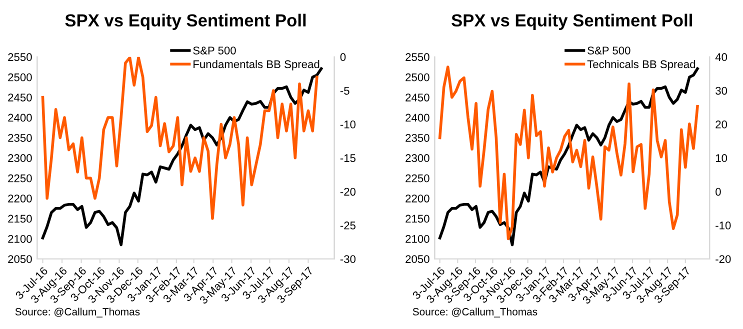 The height and width of the screenshot is (329, 743). What do you see at coordinates (721, 57) in the screenshot?
I see `y2-tick-label: 40` at bounding box center [721, 57].